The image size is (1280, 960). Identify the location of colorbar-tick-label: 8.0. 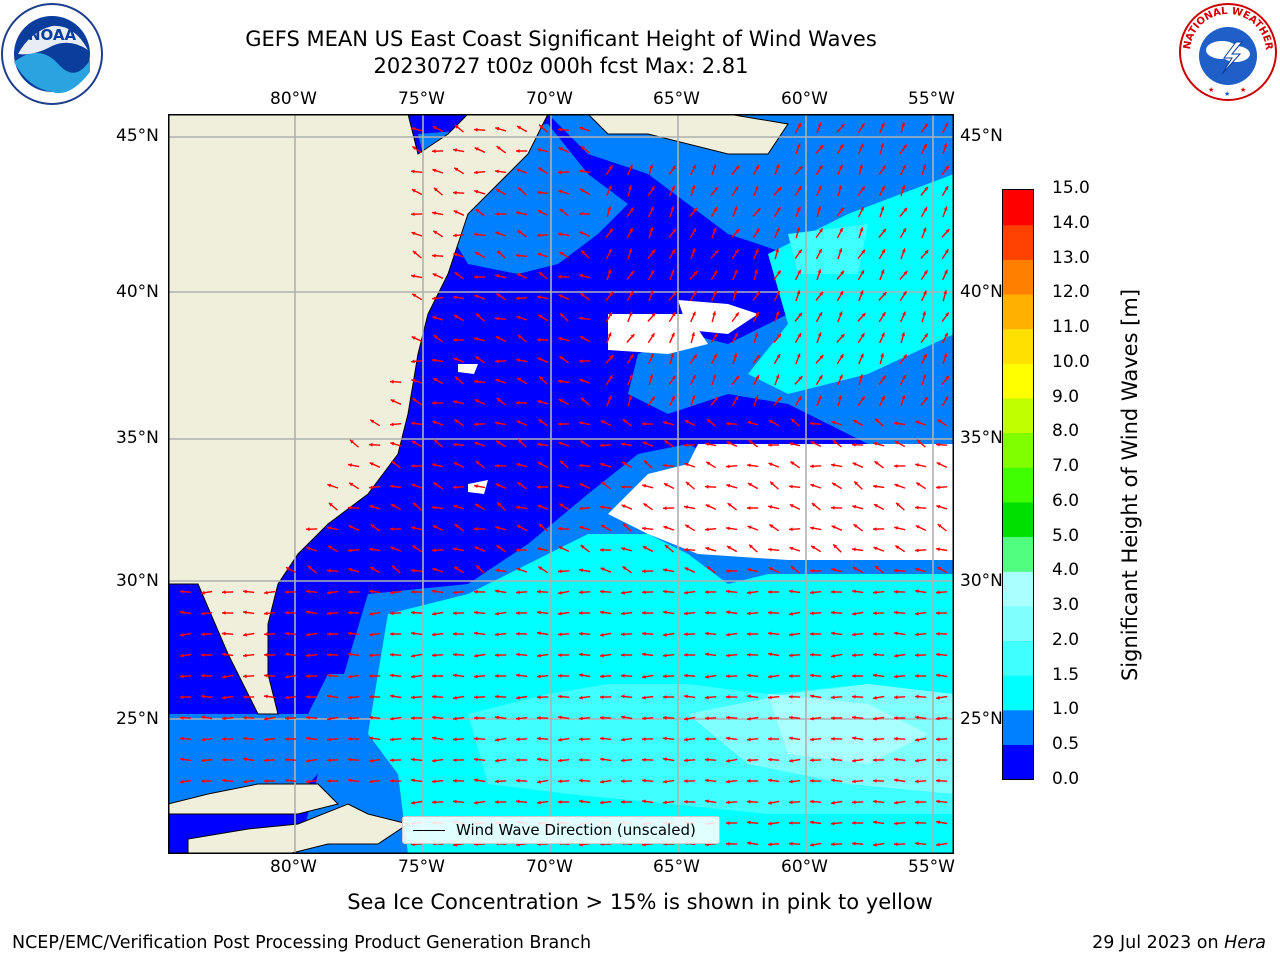
(1066, 431).